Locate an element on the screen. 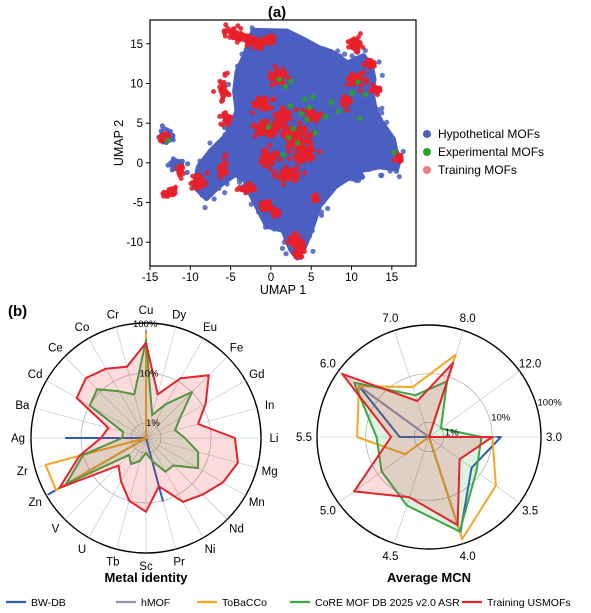  category-label: Cu is located at coordinates (146, 311).